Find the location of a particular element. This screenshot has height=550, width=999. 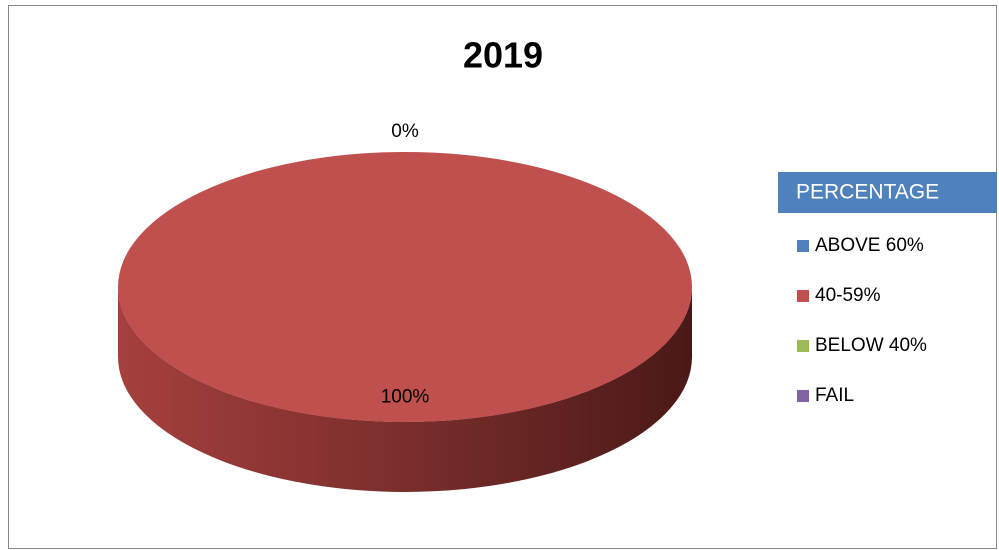

legend-label: BELOW 40% is located at coordinates (871, 345).